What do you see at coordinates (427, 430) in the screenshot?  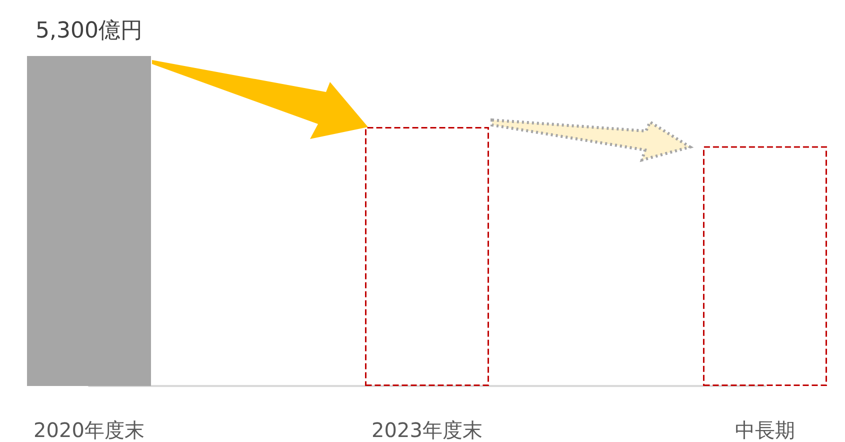 I see `x-tick-label: 2023年度末` at bounding box center [427, 430].